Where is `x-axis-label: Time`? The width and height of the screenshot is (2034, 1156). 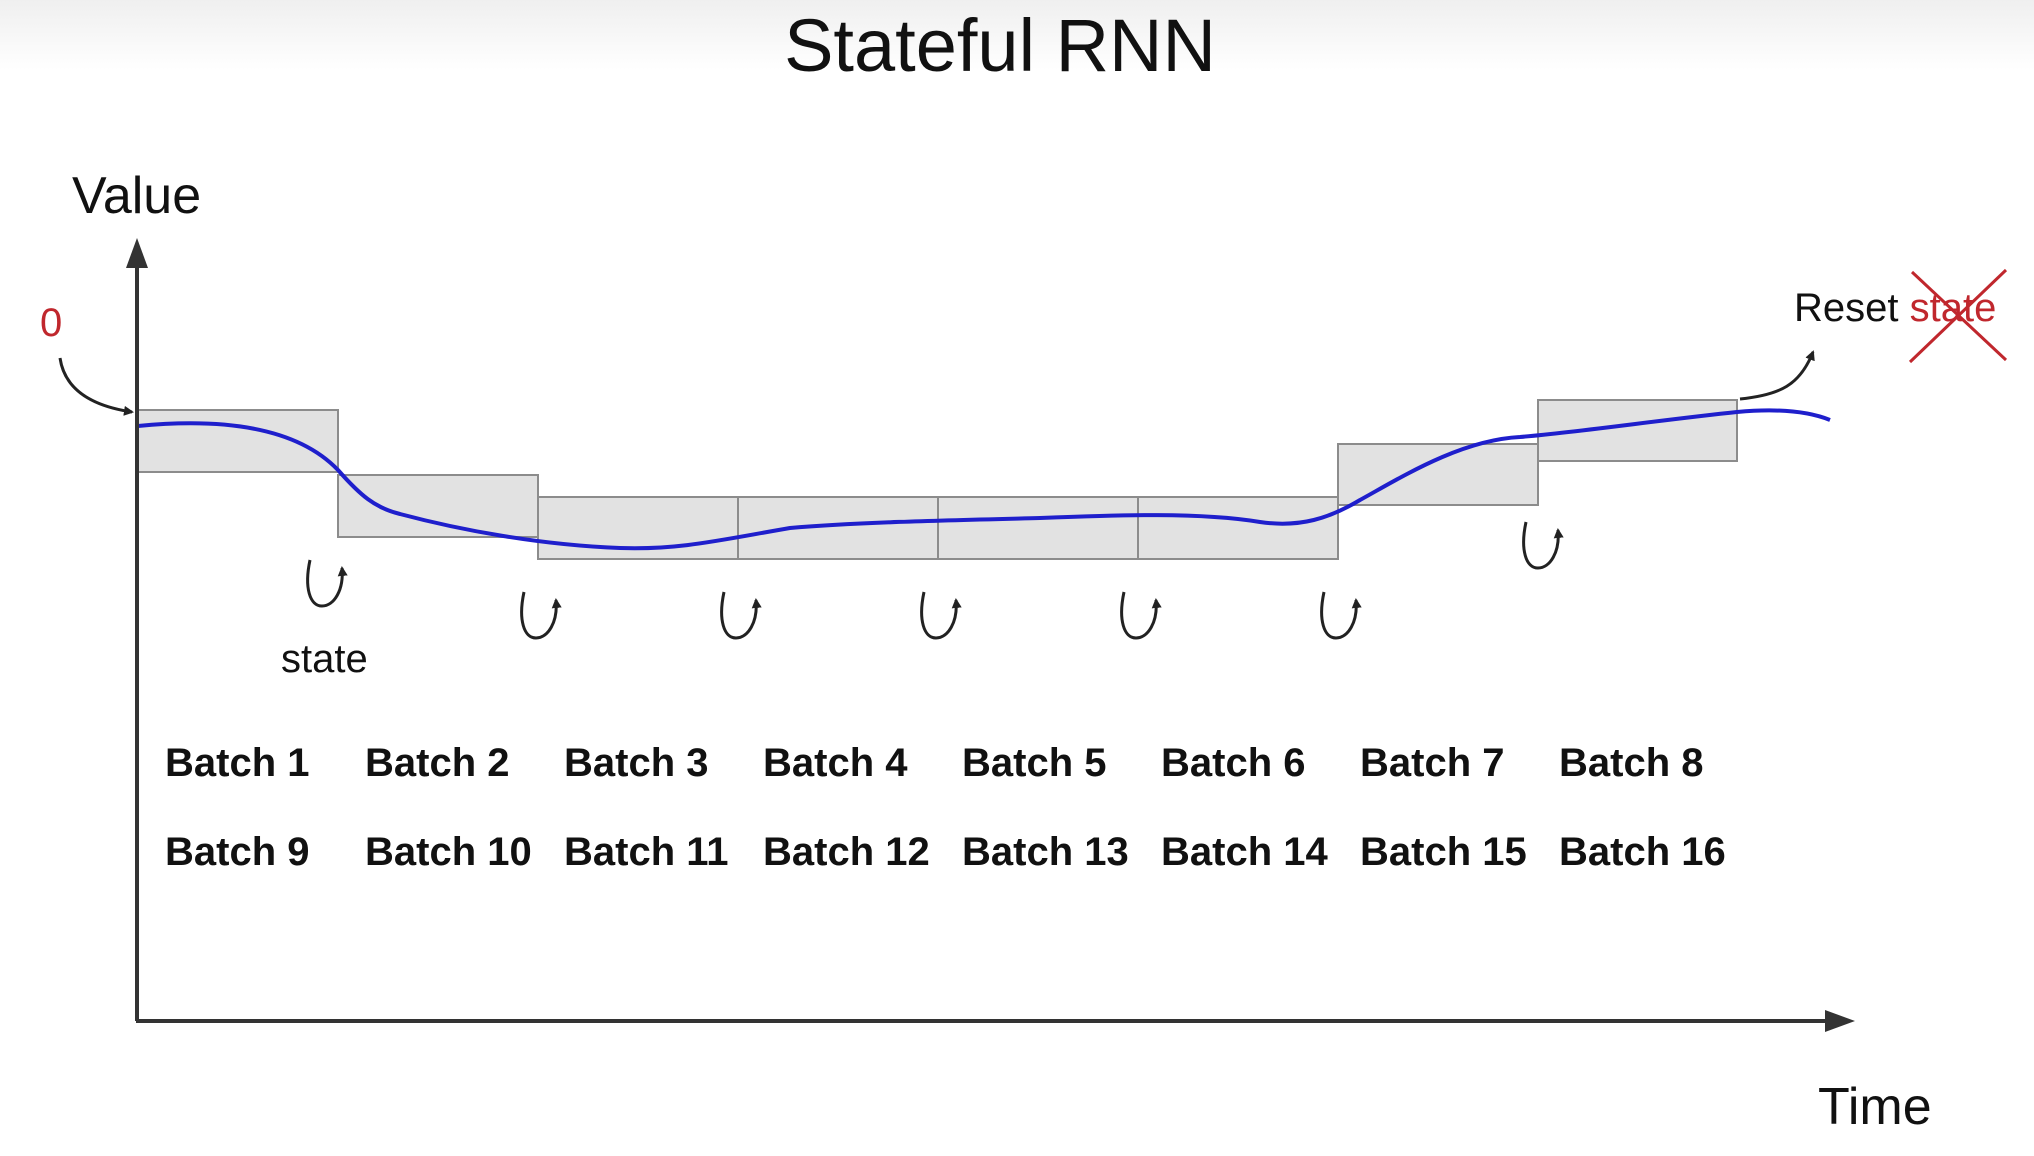 x-axis-label: Time is located at coordinates (1875, 1107).